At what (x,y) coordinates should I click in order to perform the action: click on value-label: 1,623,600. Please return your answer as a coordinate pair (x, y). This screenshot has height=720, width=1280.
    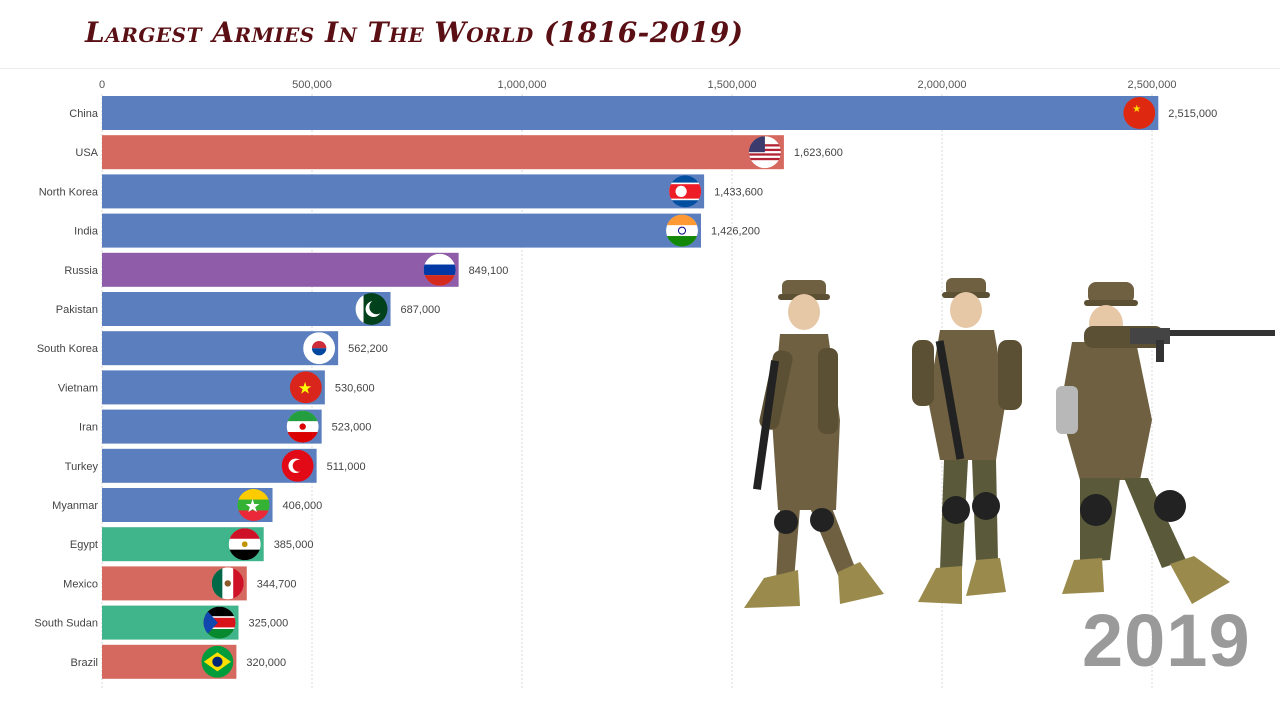
    Looking at the image, I should click on (818, 153).